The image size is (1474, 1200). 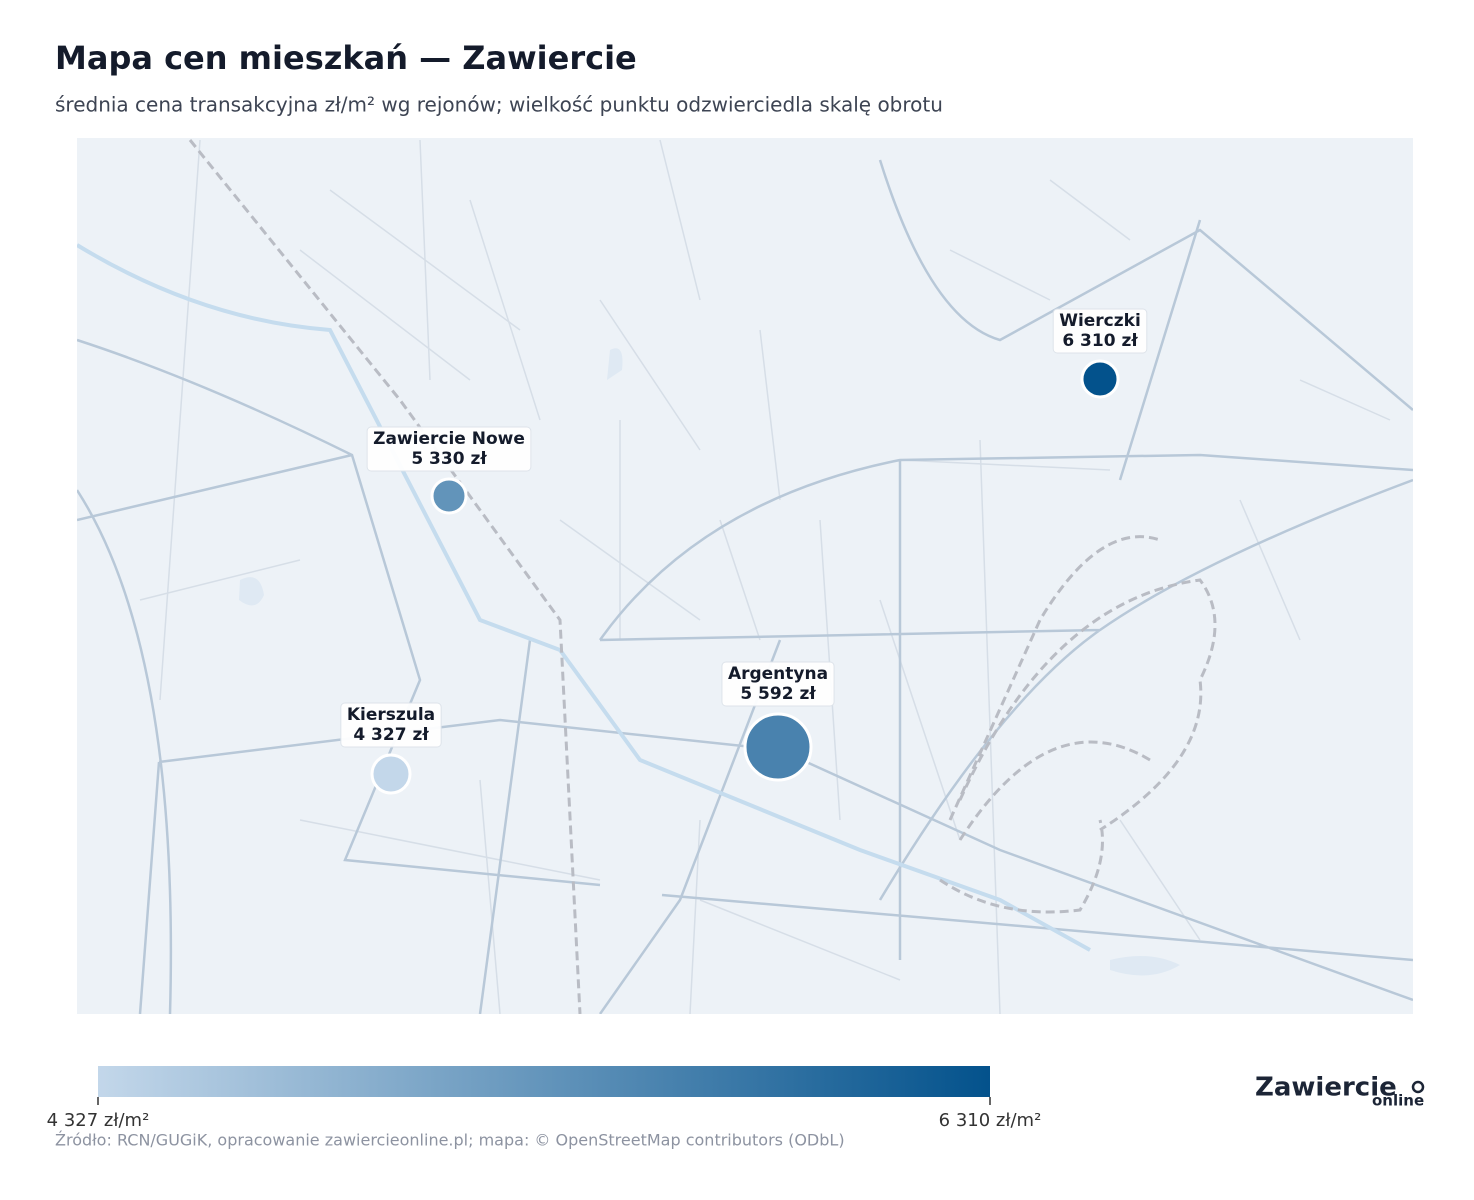 What do you see at coordinates (778, 674) in the screenshot?
I see `district-name: Argentyna` at bounding box center [778, 674].